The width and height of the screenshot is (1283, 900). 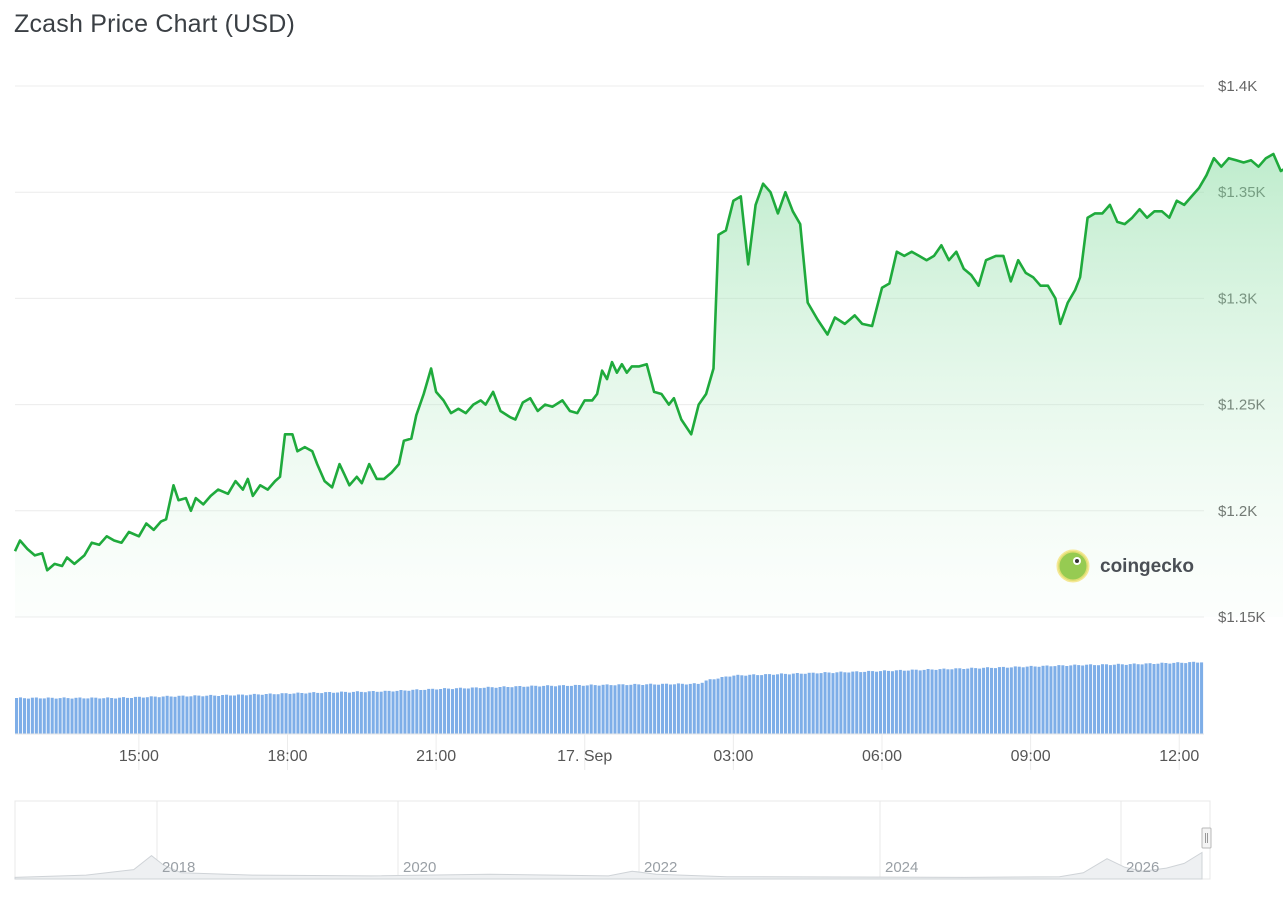 What do you see at coordinates (1142, 867) in the screenshot?
I see `navigator-year-label: 2026` at bounding box center [1142, 867].